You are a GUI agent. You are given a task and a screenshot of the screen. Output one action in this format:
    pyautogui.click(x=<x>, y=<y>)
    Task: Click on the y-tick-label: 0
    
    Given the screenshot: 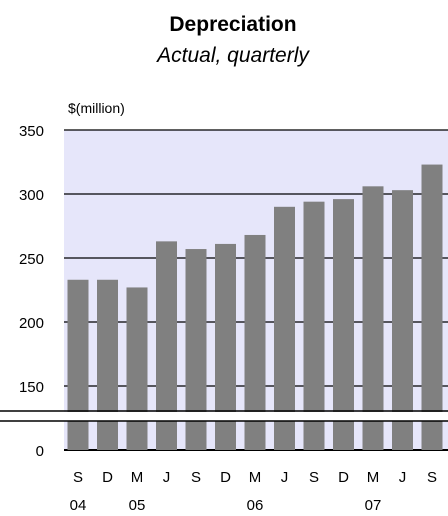 What is the action you would take?
    pyautogui.click(x=40, y=451)
    